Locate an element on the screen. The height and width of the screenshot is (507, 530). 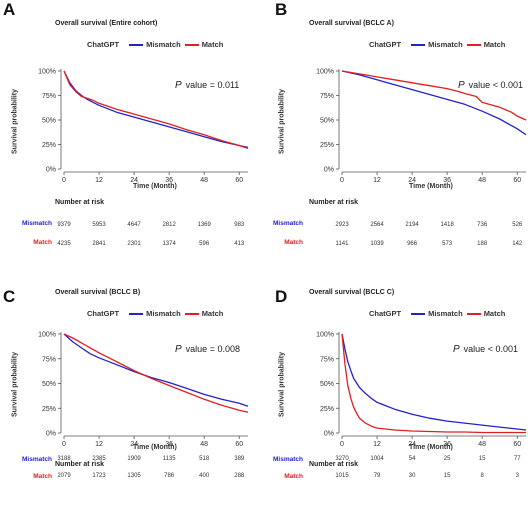
risk-value-match: 1374 is located at coordinates (169, 244).